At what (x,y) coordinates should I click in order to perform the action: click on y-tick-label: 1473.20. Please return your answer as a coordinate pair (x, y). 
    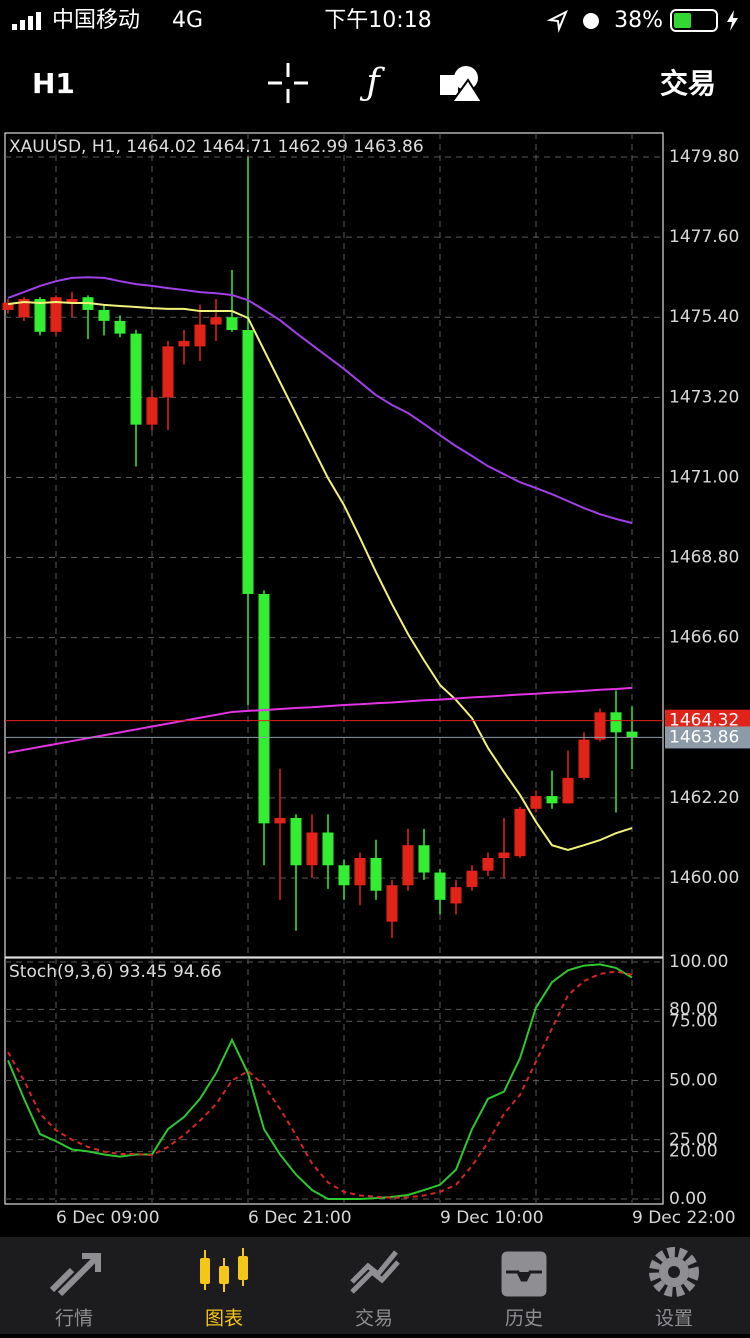
    Looking at the image, I should click on (704, 397).